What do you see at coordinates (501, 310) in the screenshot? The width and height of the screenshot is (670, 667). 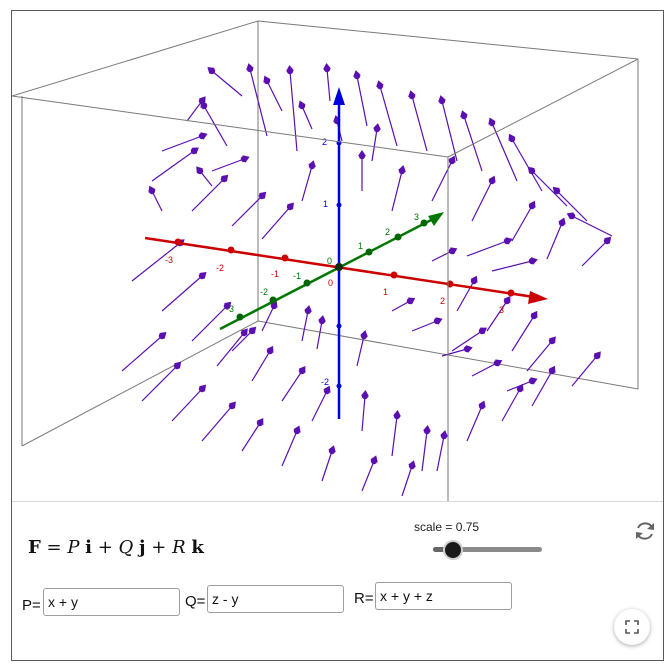 I see `x-tick-label: 3` at bounding box center [501, 310].